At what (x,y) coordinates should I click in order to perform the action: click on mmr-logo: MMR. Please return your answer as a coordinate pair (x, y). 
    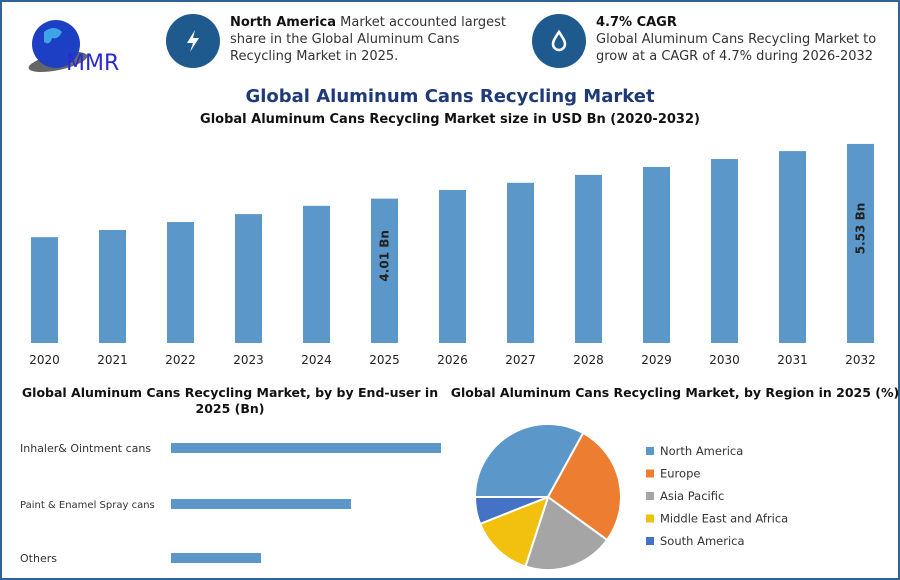
    Looking at the image, I should click on (78, 46).